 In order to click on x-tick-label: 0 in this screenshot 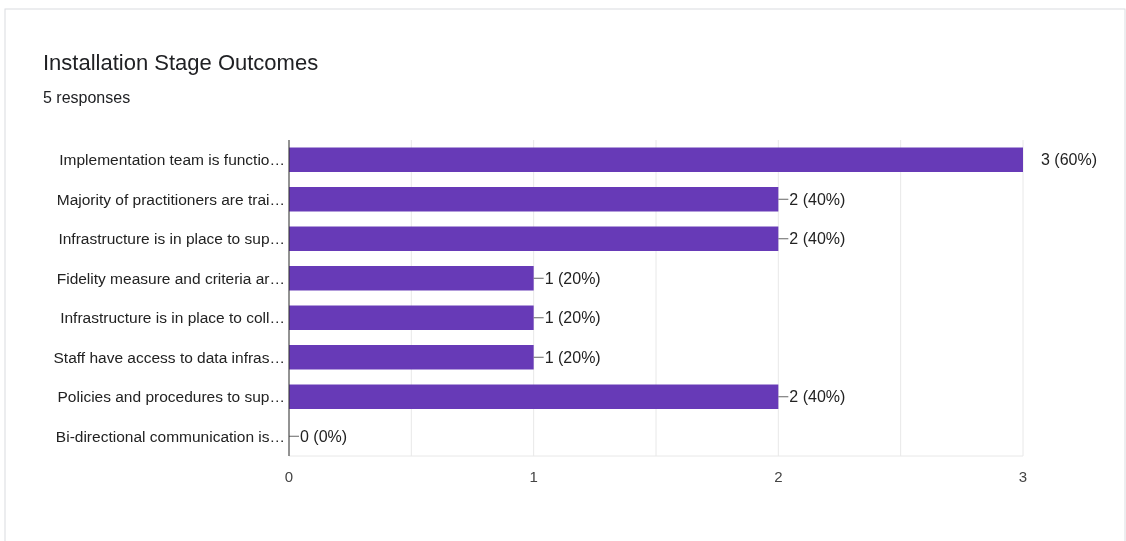, I will do `click(289, 476)`.